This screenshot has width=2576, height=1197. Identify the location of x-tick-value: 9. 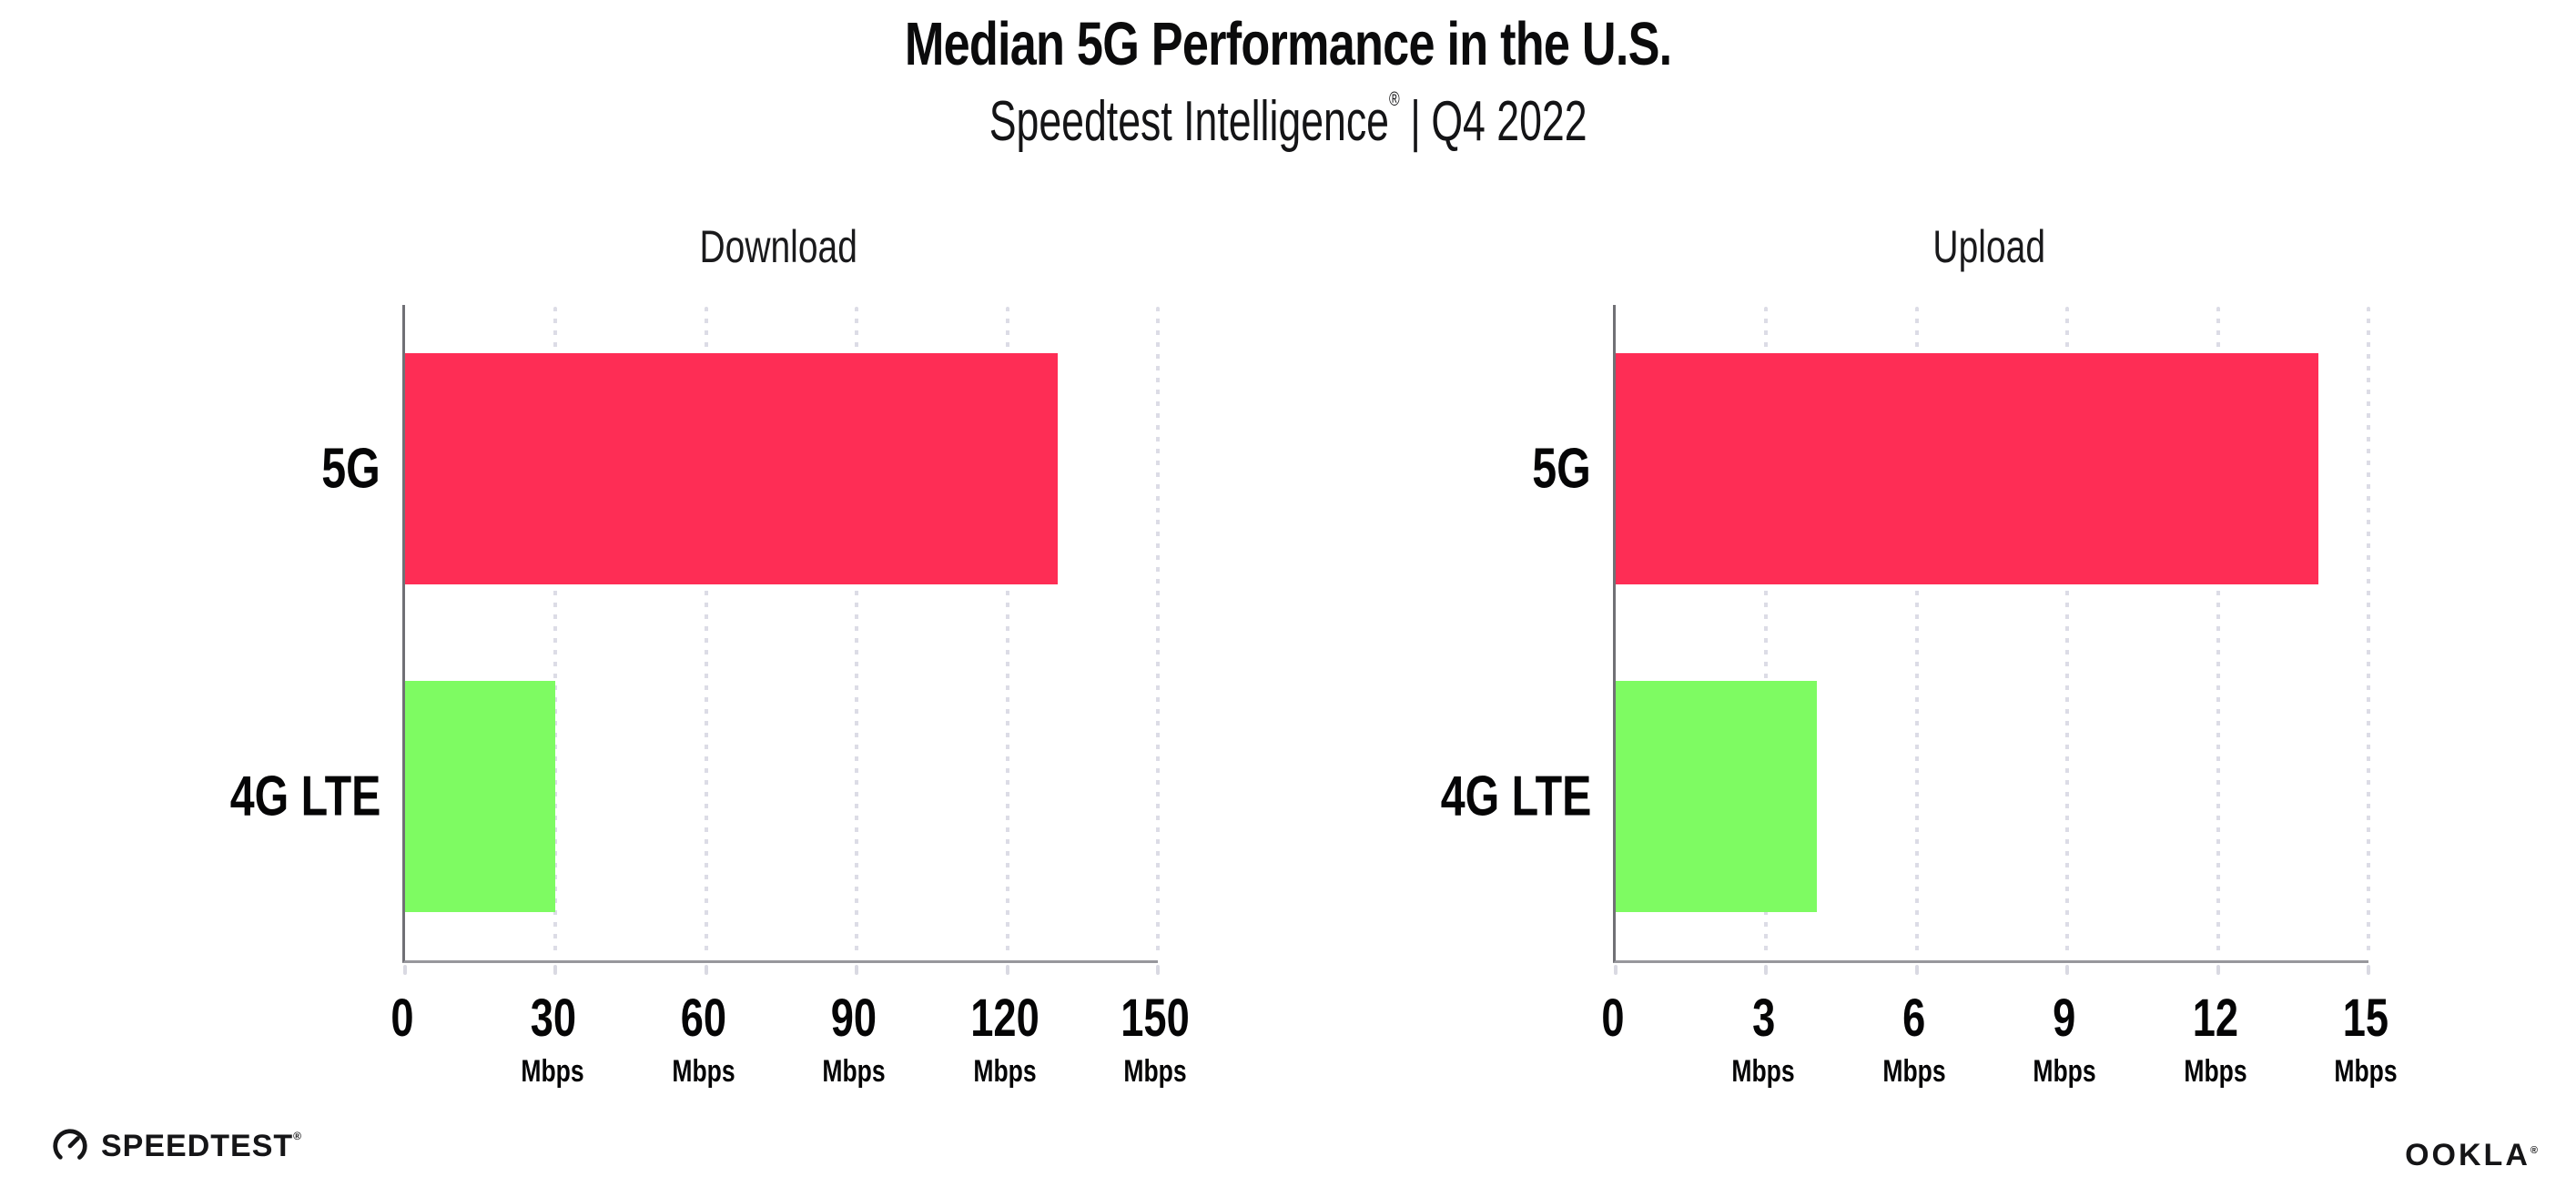
(2064, 1018).